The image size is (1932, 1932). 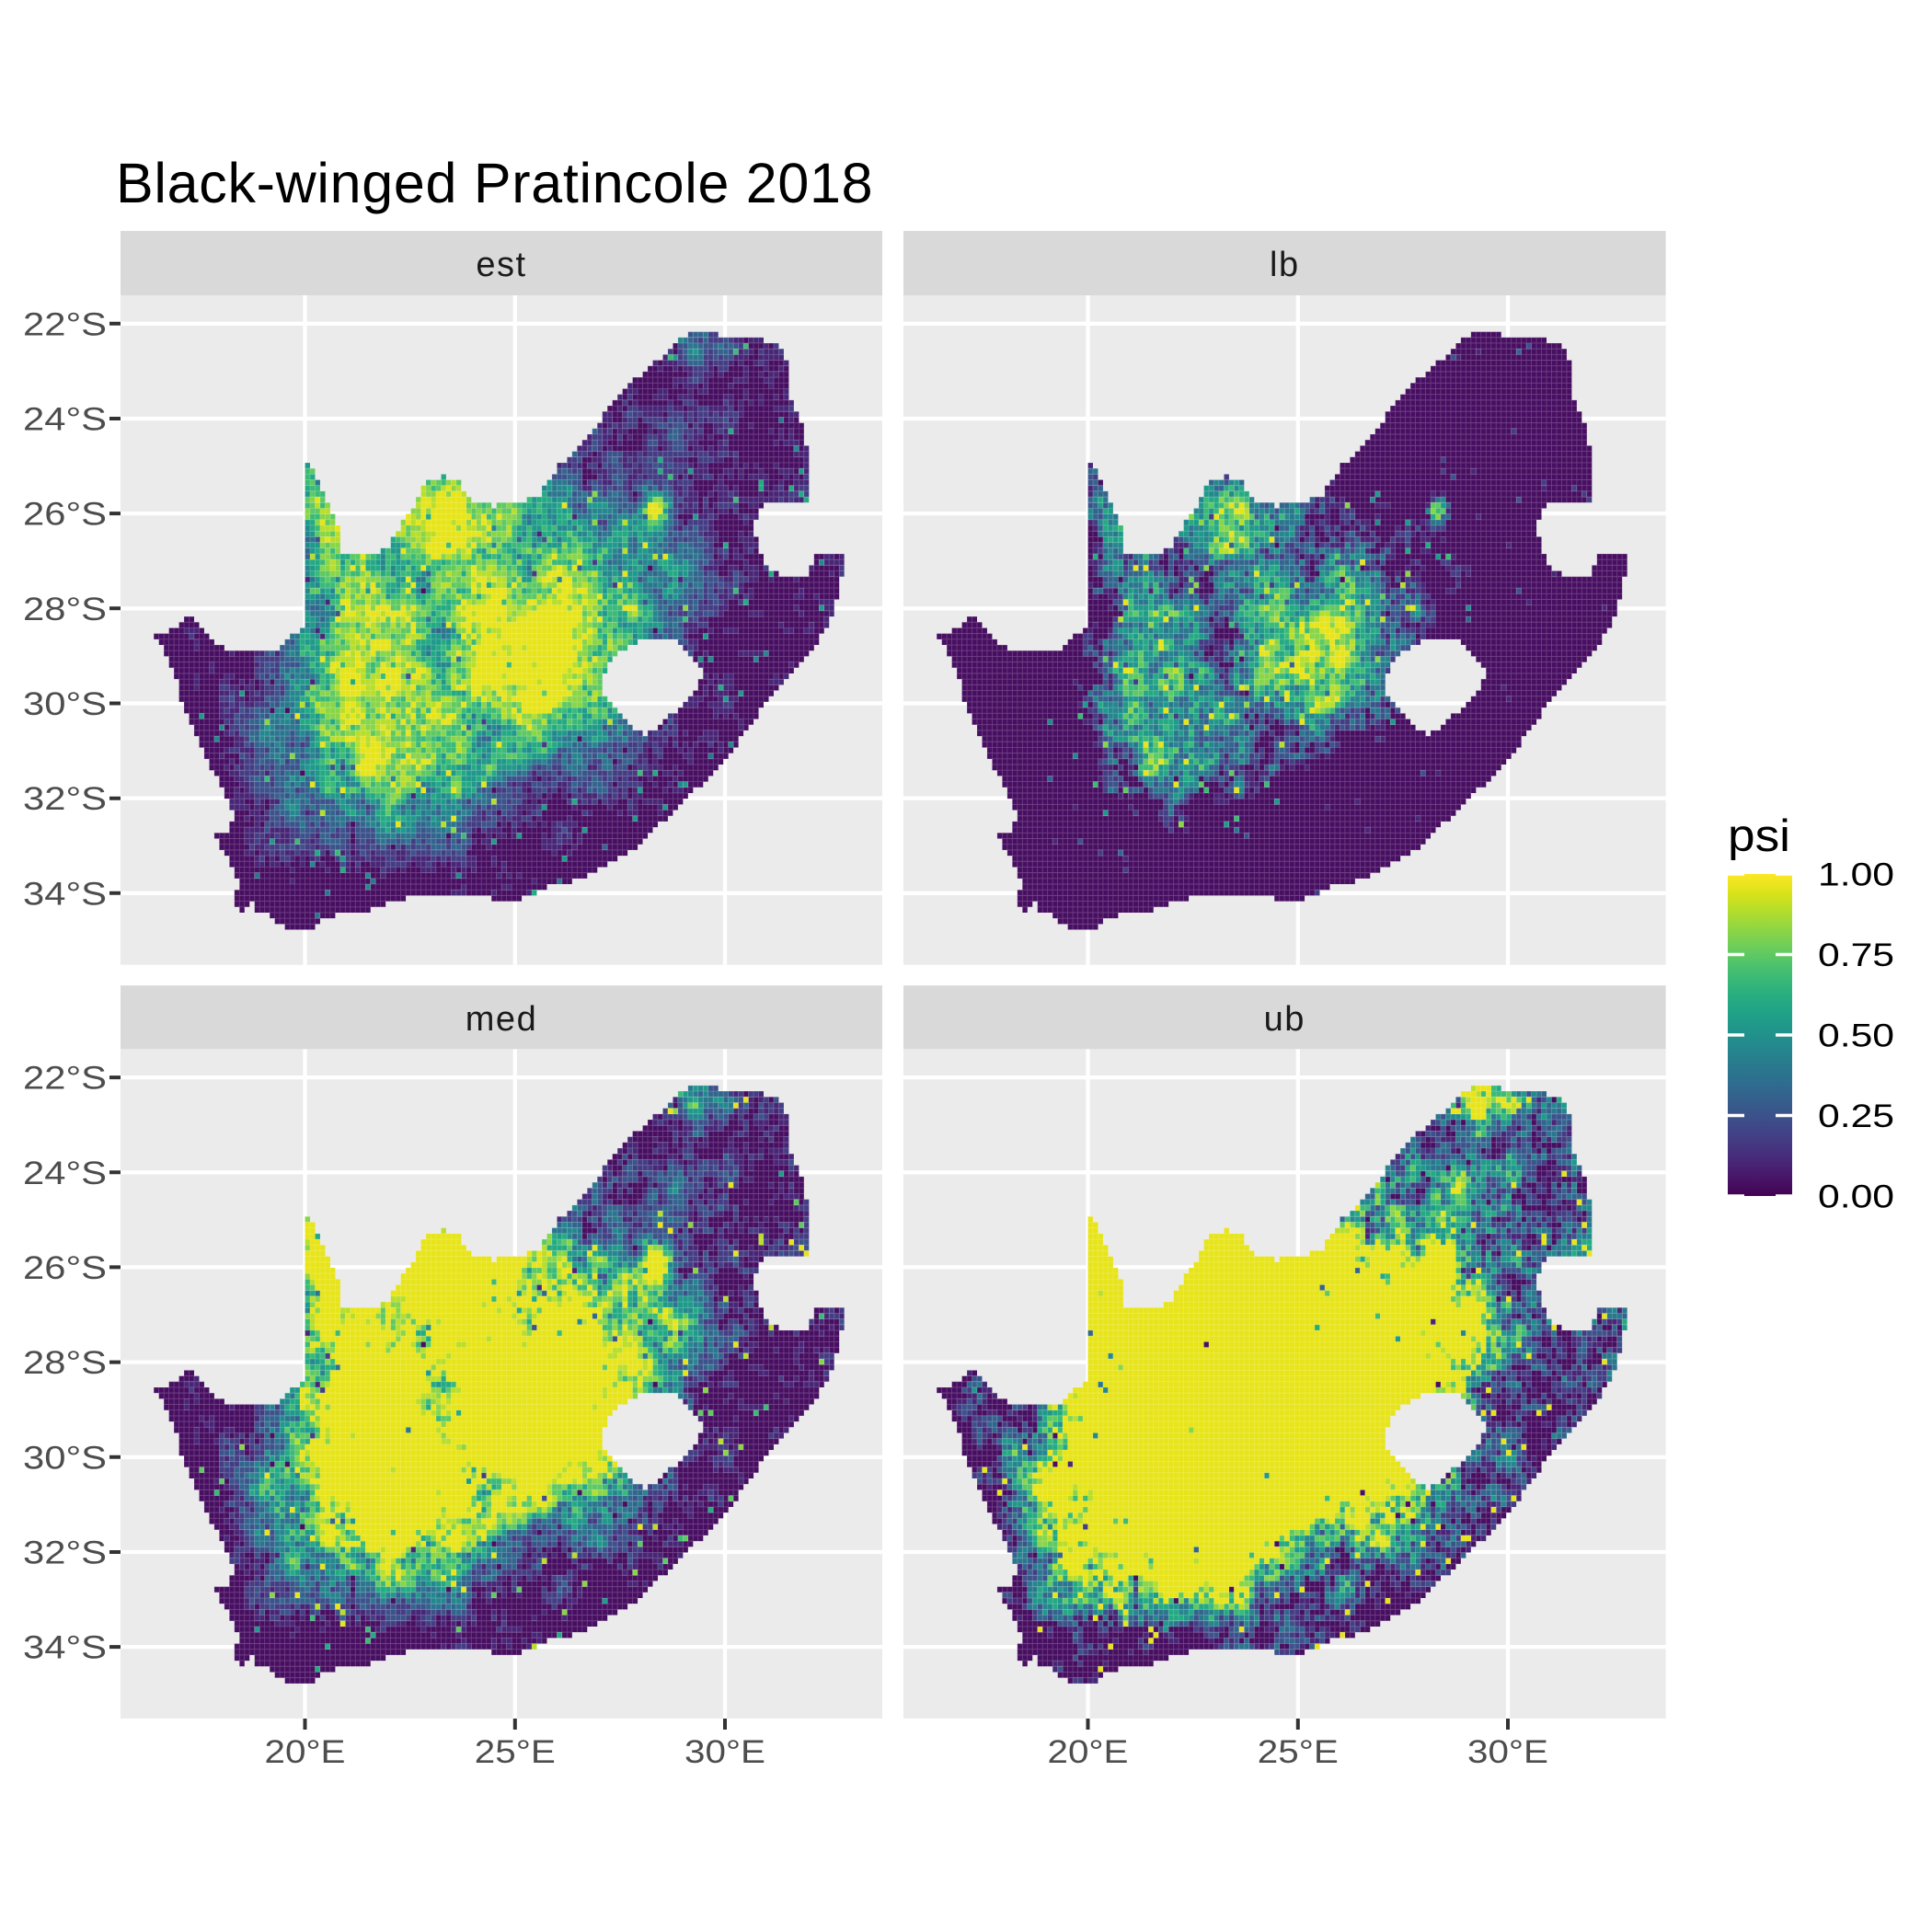 What do you see at coordinates (1856, 1036) in the screenshot?
I see `svg-text: 0.50` at bounding box center [1856, 1036].